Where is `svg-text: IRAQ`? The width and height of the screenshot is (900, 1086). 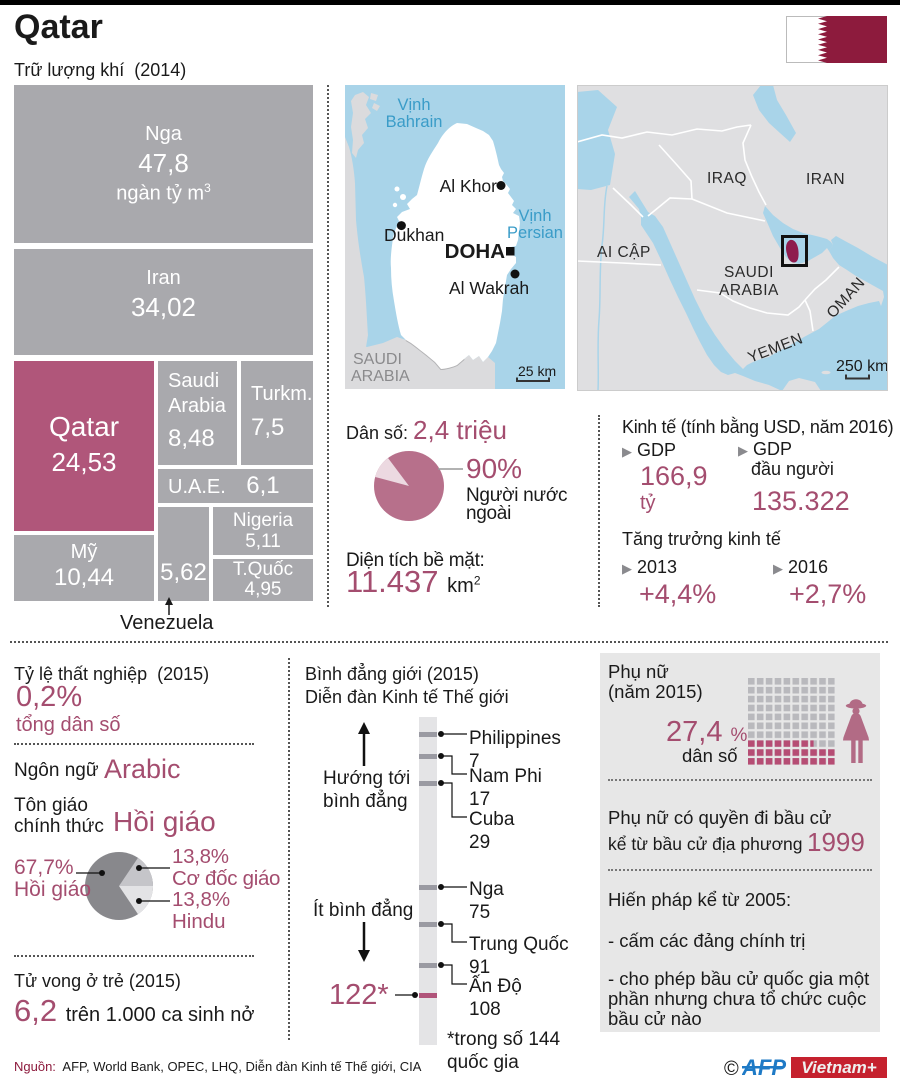
svg-text: IRAQ is located at coordinates (727, 178).